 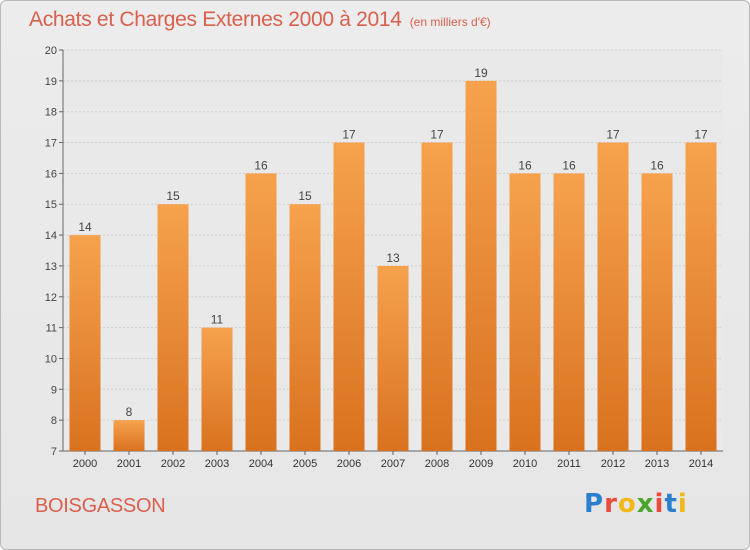 What do you see at coordinates (51, 51) in the screenshot?
I see `y-tick-label: 20` at bounding box center [51, 51].